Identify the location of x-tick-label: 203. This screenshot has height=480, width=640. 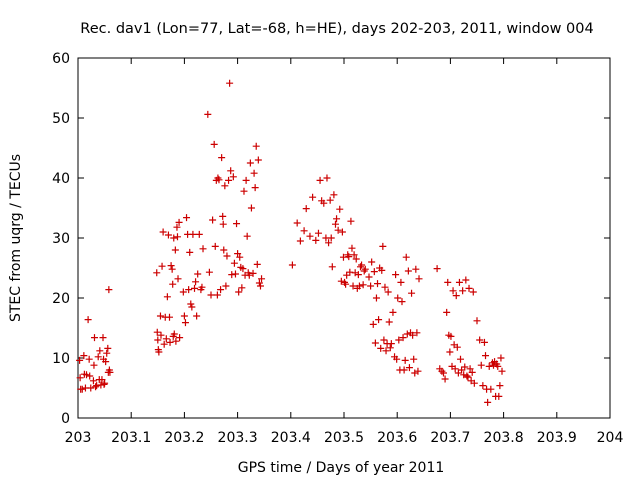
(78, 438).